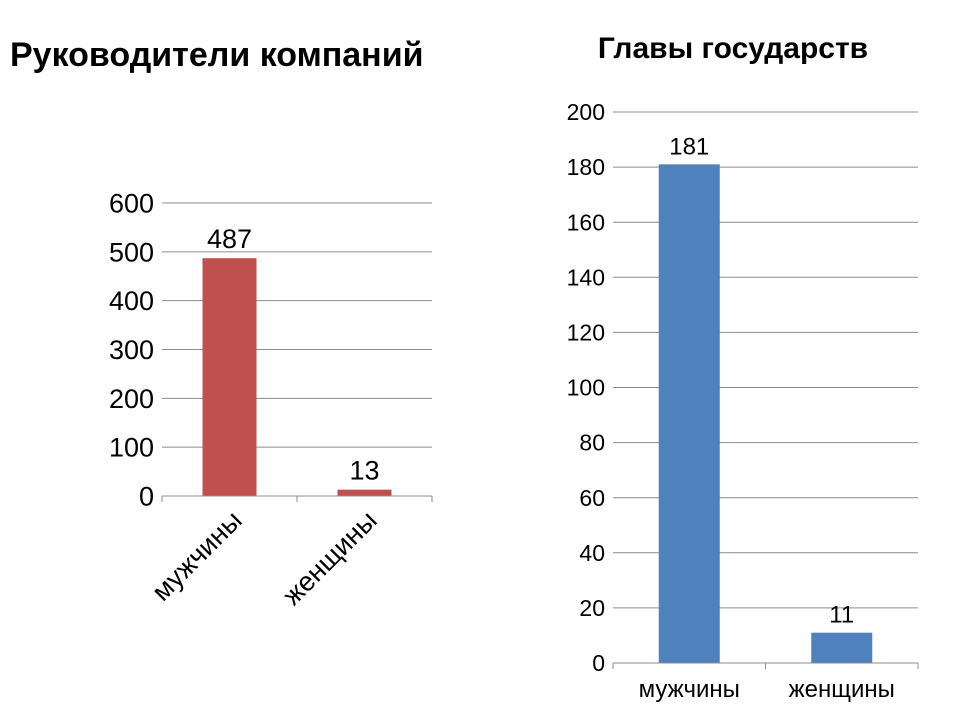  What do you see at coordinates (217, 55) in the screenshot?
I see `chart-title: Руководители компаний` at bounding box center [217, 55].